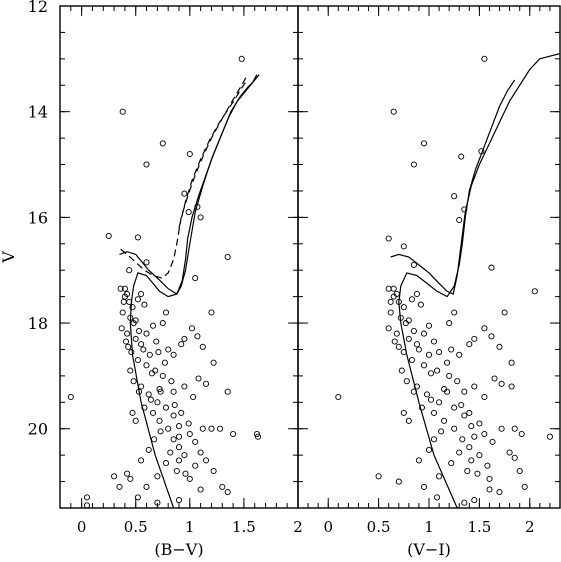 The width and height of the screenshot is (561, 562). Describe the element at coordinates (429, 549) in the screenshot. I see `x-axis-label: (V−I)` at that location.